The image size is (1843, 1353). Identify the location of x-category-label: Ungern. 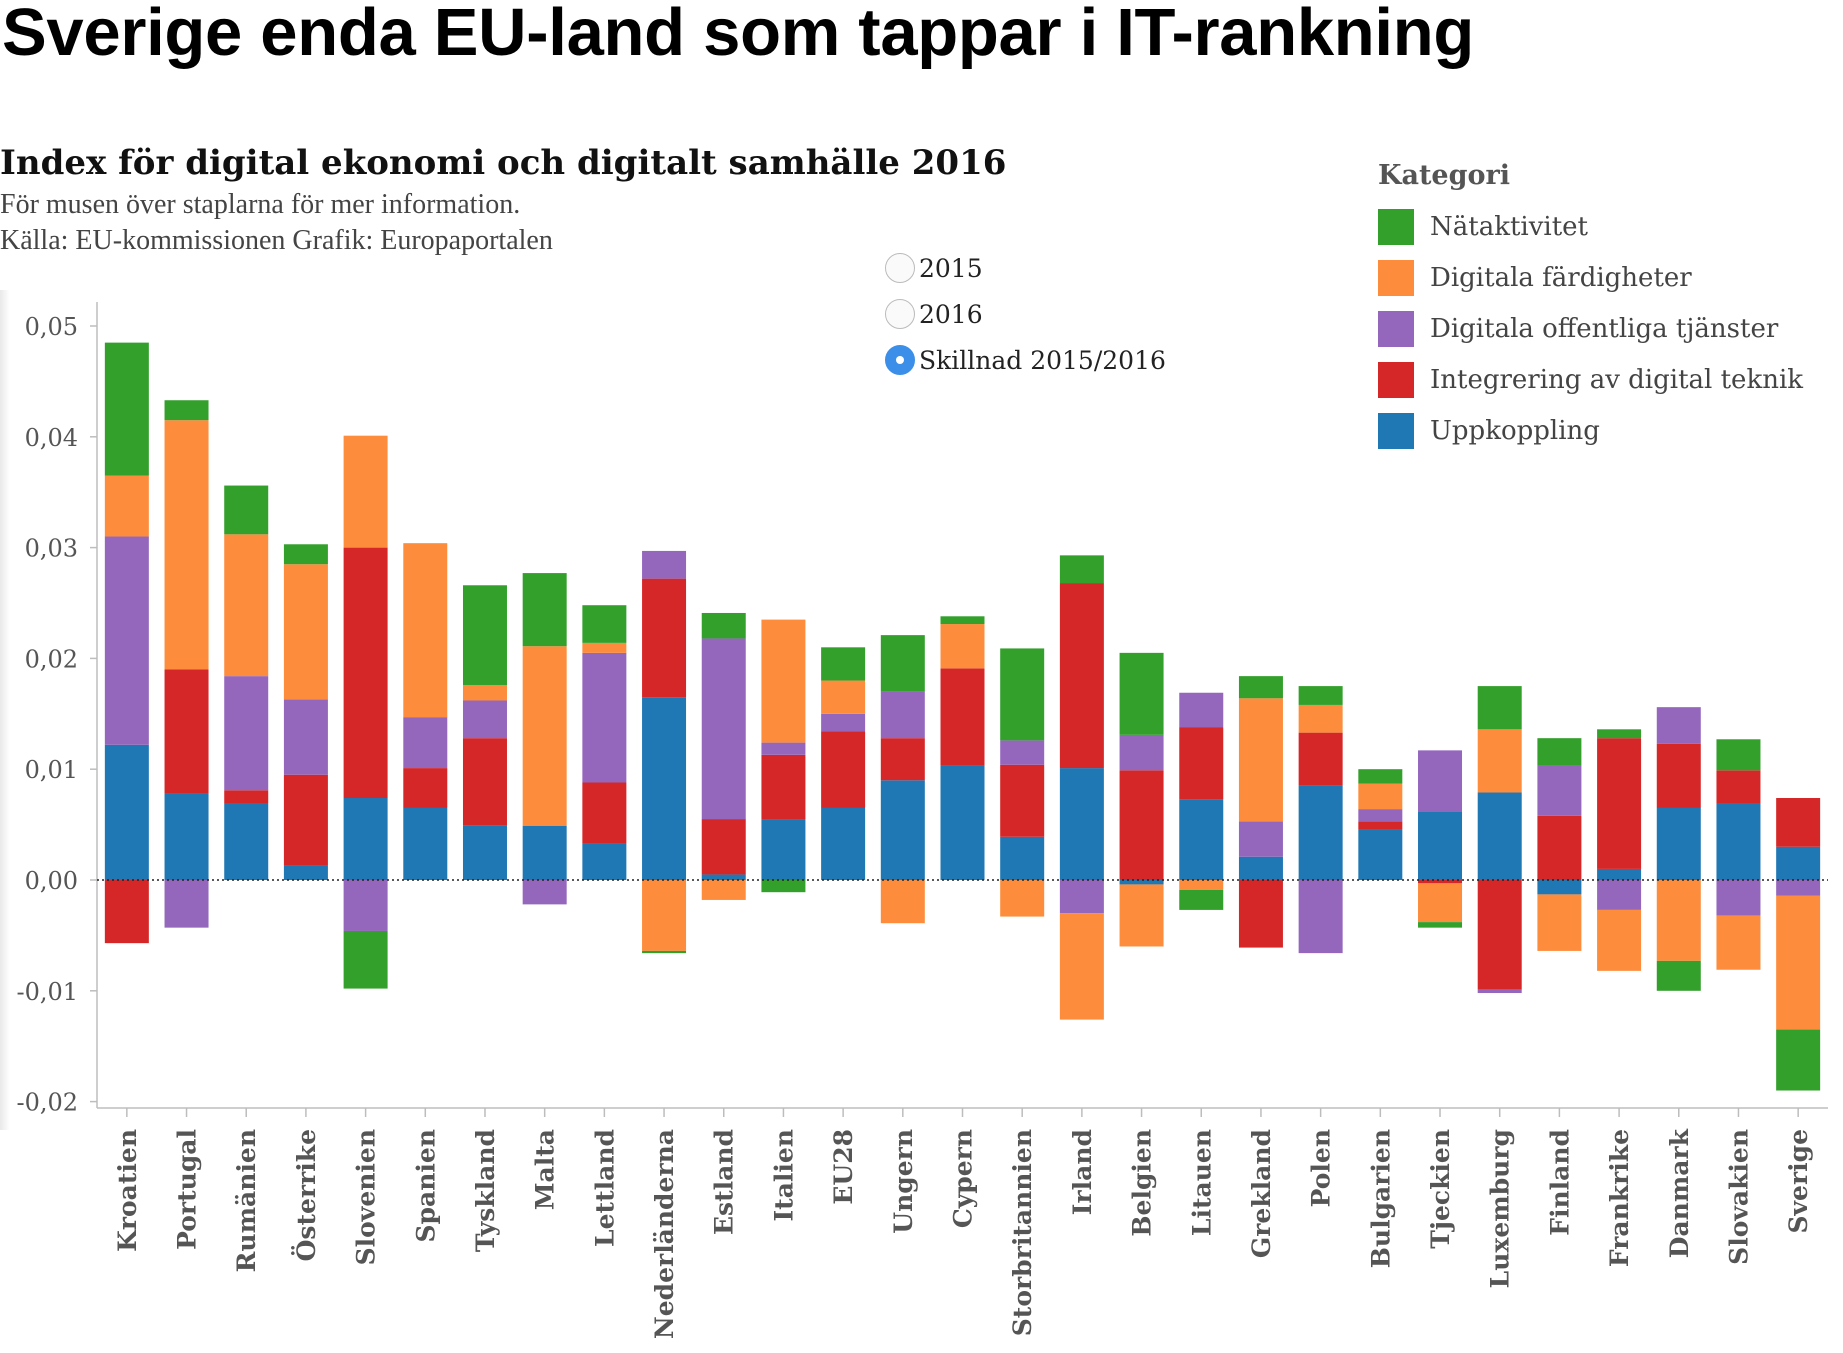
(903, 1181).